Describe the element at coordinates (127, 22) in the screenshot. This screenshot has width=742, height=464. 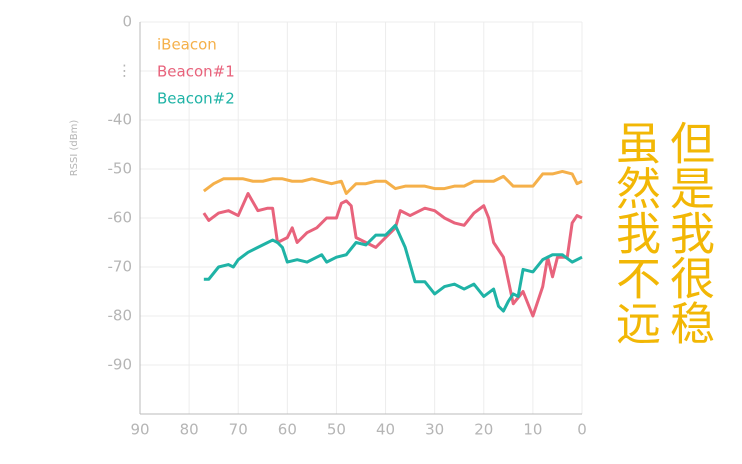
I see `y-tick-label: 0` at that location.